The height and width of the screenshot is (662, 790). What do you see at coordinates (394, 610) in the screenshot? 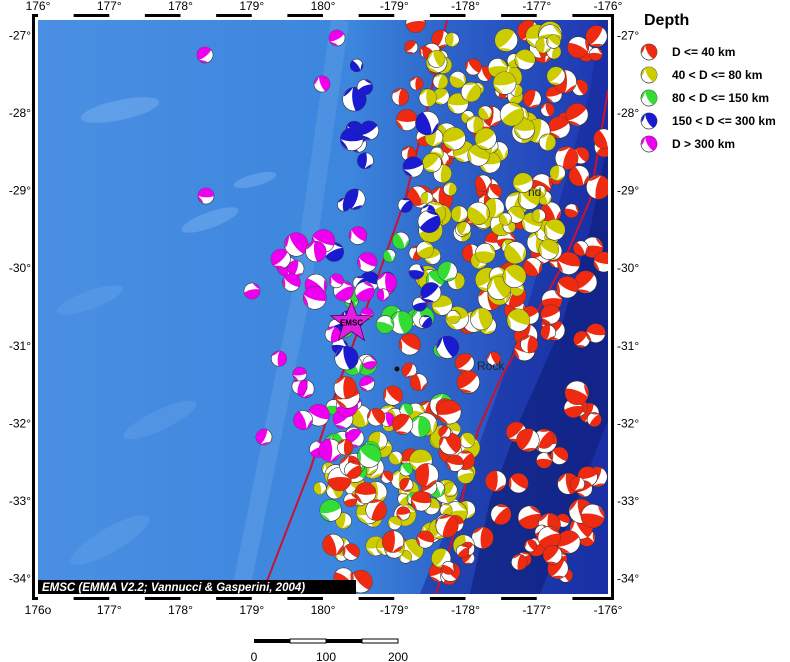
I see `lon-tick-bottom: -179°` at bounding box center [394, 610].